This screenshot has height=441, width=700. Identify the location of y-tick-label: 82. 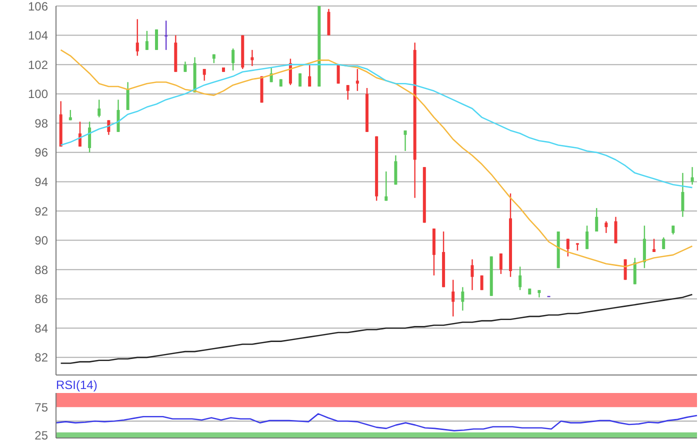
(41, 357).